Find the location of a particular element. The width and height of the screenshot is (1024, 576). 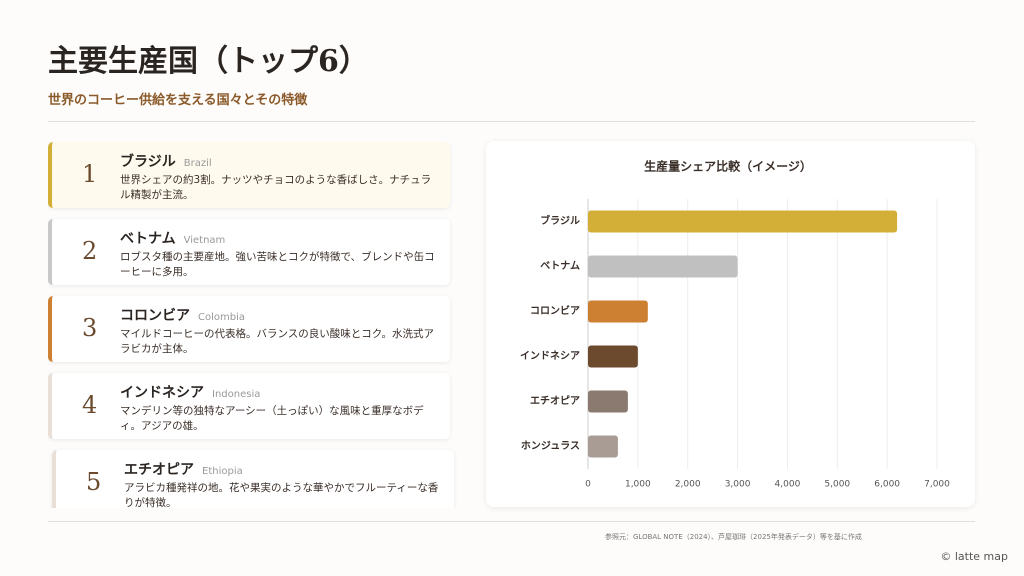

x-tick-label: 6,000 is located at coordinates (887, 485).